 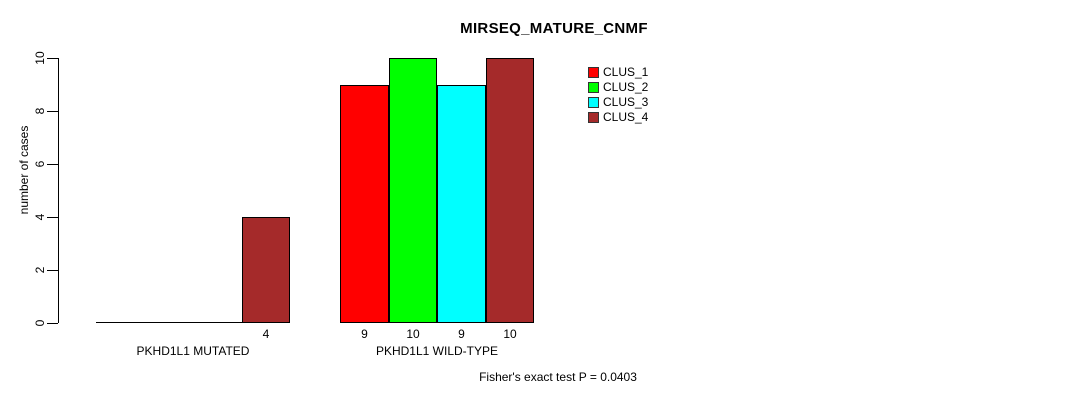 I want to click on legend-label-clus_2: CLUS_2, so click(x=626, y=87).